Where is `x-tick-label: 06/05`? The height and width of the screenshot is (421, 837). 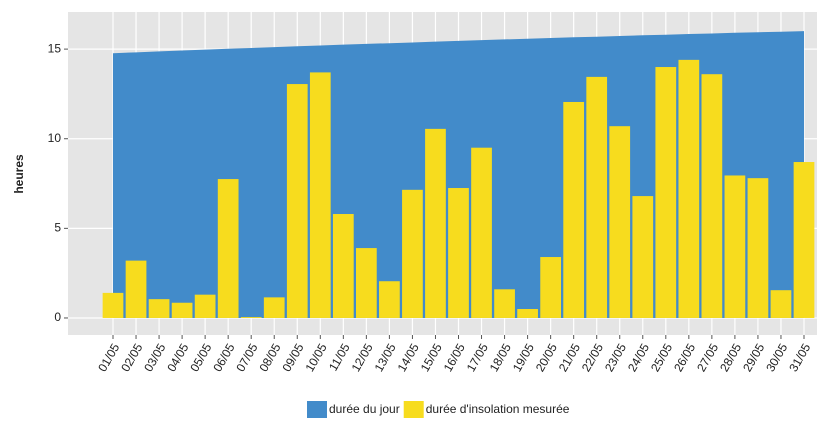
x-tick-label: 06/05 is located at coordinates (223, 357).